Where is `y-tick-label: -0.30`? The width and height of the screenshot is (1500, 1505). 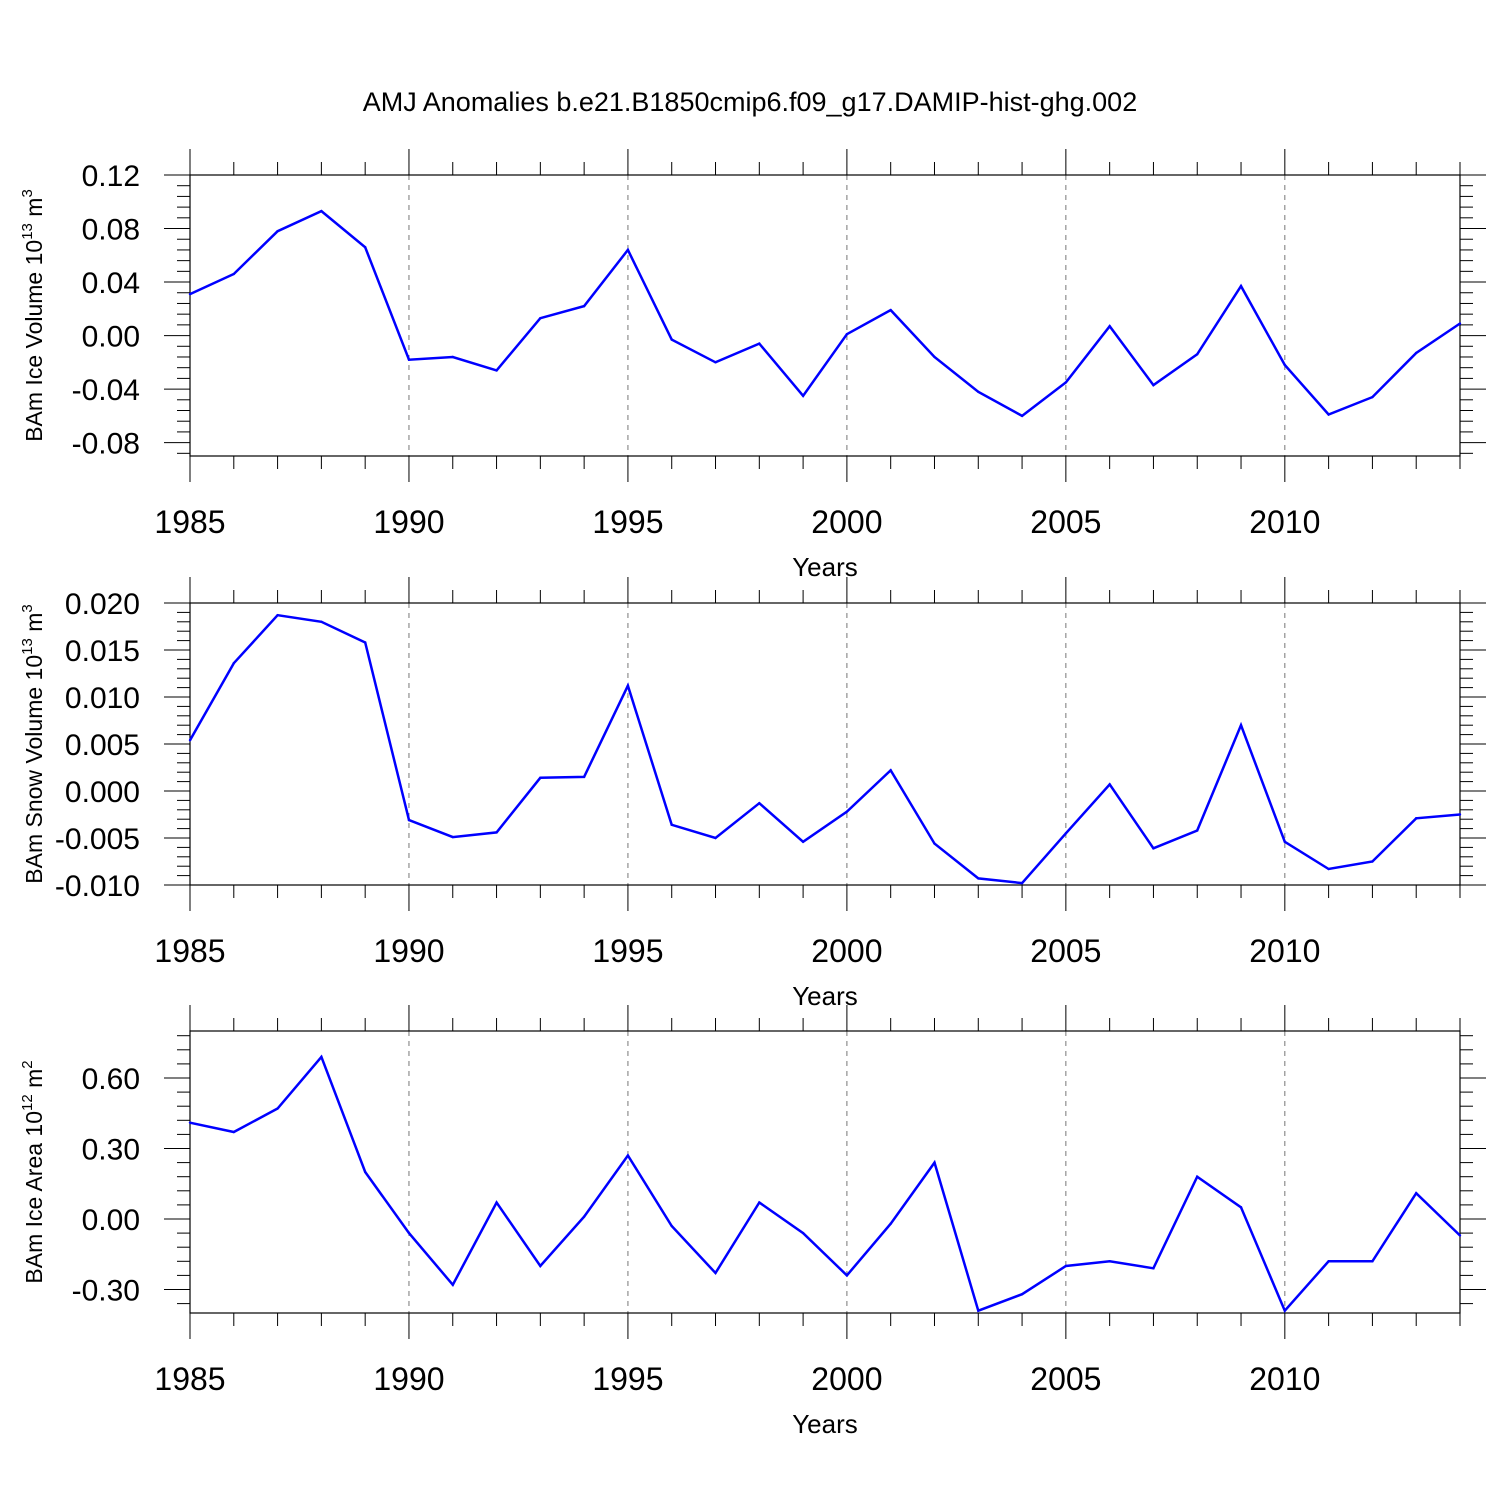
y-tick-label: -0.30 is located at coordinates (106, 1291).